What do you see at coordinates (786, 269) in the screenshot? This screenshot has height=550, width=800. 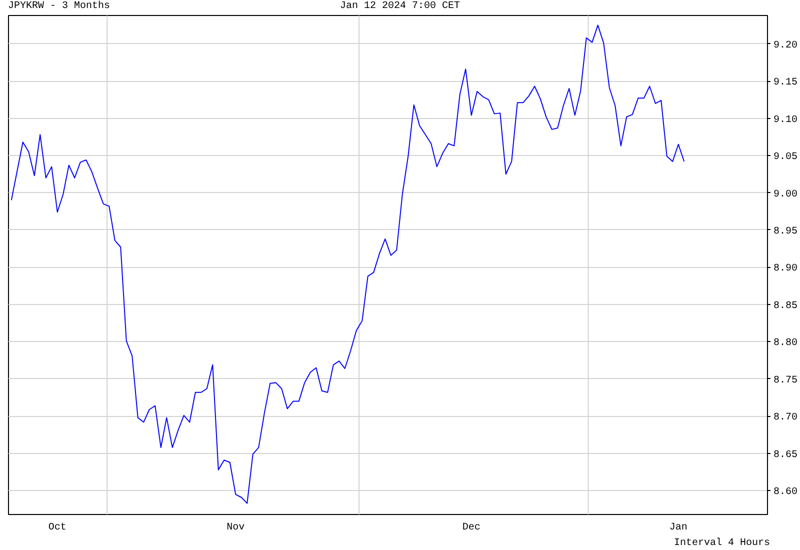 I see `y-tick-label: 8.90` at bounding box center [786, 269].